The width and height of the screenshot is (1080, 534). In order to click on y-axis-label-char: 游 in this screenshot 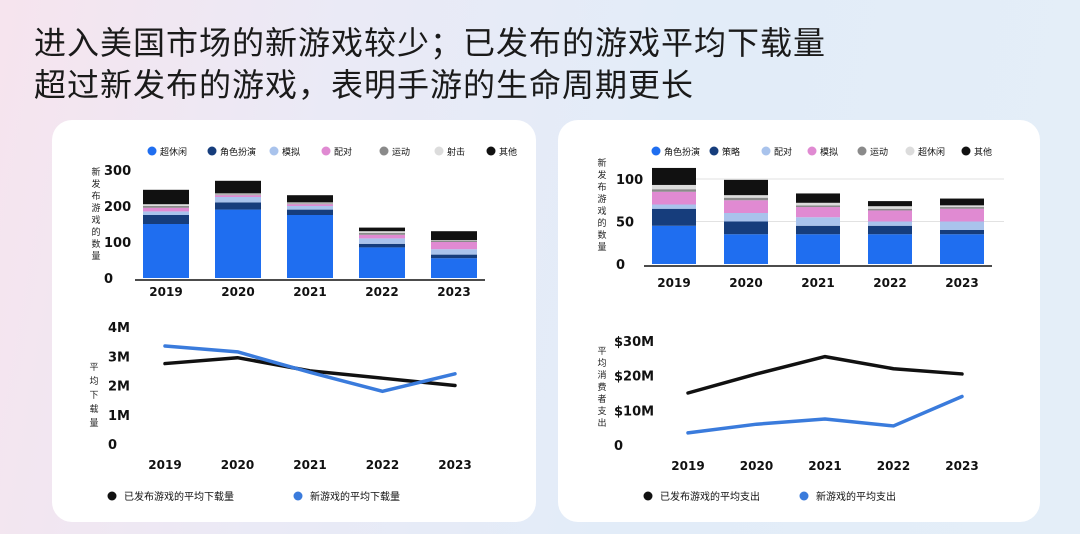, I will do `click(95, 208)`.